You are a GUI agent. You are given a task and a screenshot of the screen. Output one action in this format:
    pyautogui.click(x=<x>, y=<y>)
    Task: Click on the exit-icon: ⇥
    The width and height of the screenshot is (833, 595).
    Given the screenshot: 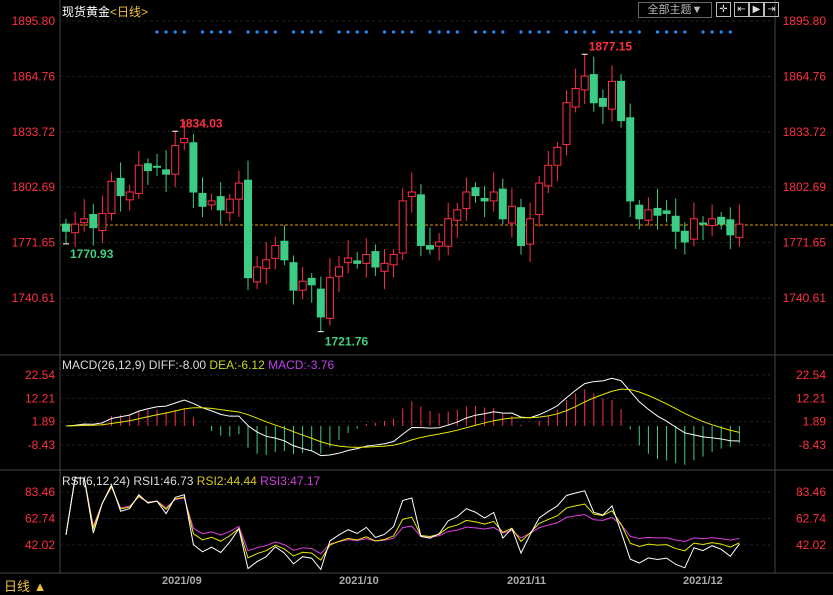 What is the action you would take?
    pyautogui.click(x=771, y=9)
    